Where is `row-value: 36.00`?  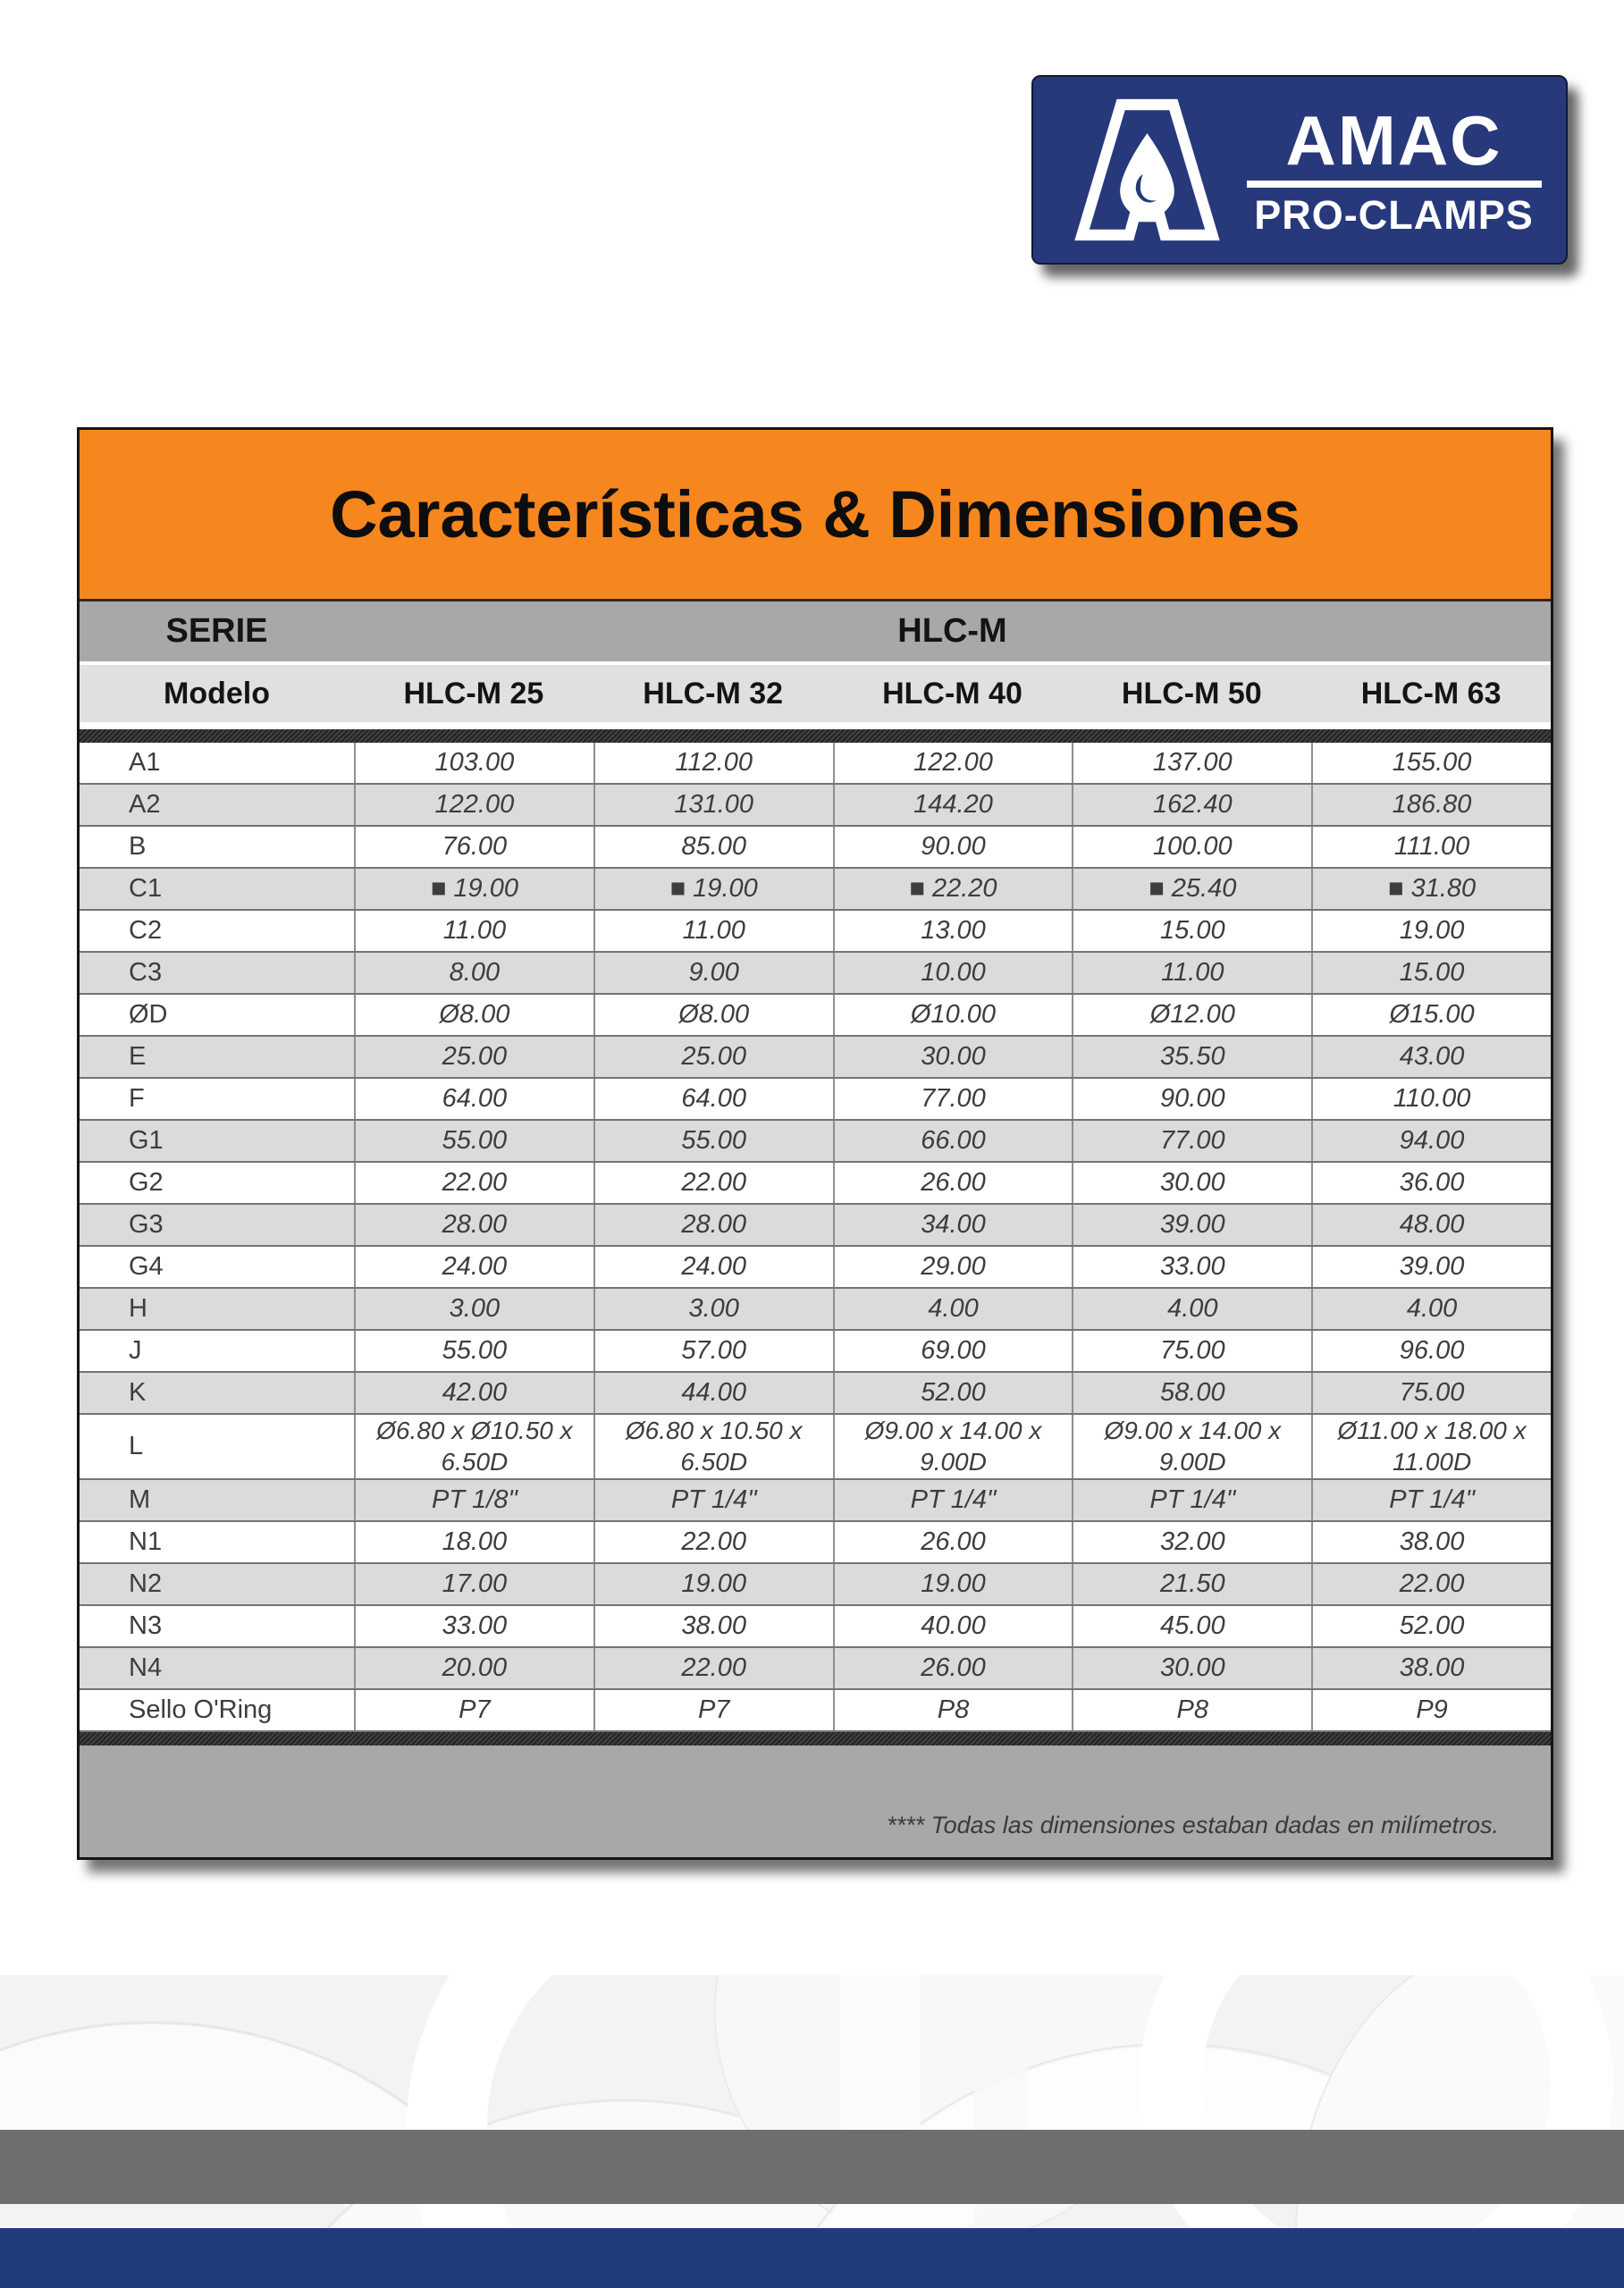 row-value: 36.00 is located at coordinates (1431, 1183).